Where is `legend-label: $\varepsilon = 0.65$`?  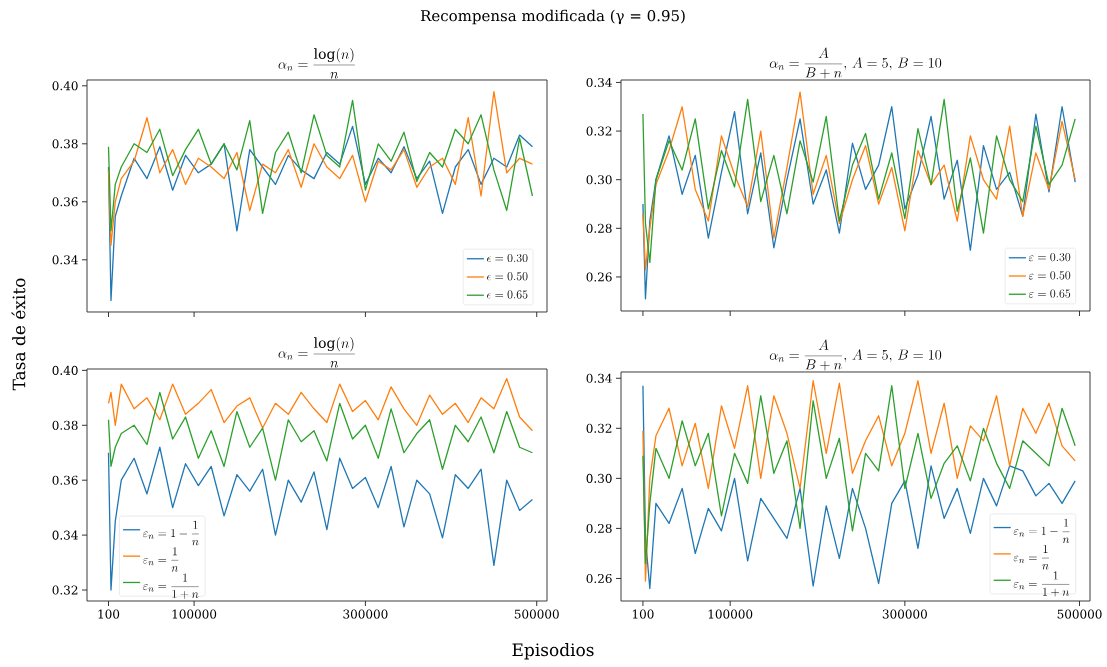 legend-label: $\varepsilon = 0.65$ is located at coordinates (1049, 293).